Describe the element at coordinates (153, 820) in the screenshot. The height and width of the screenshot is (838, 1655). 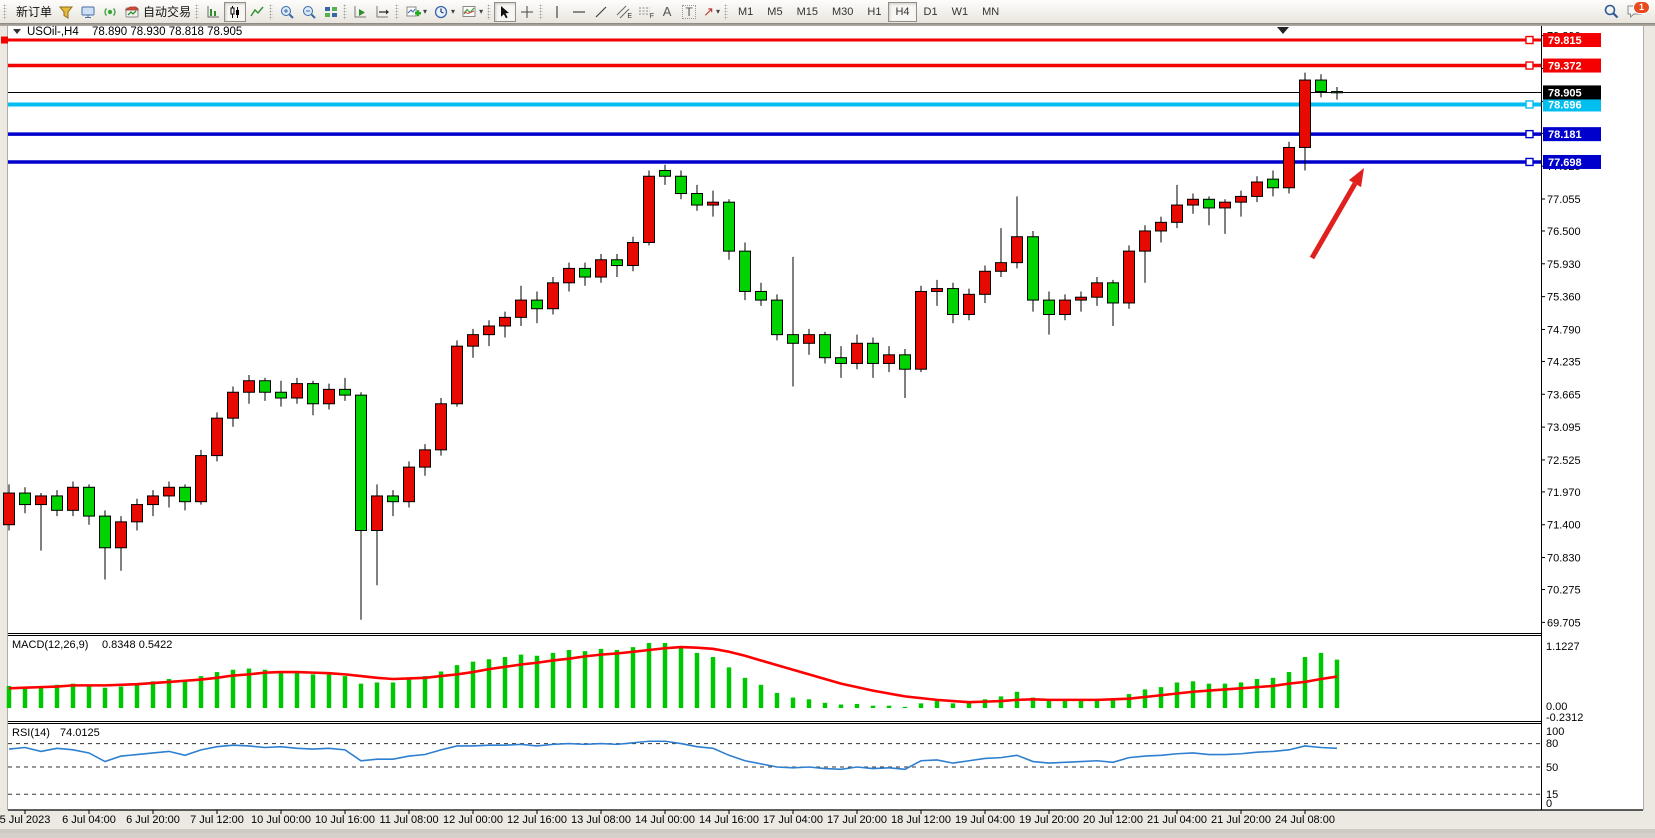
I see `svg-text: 6 Jul 20:00` at that location.